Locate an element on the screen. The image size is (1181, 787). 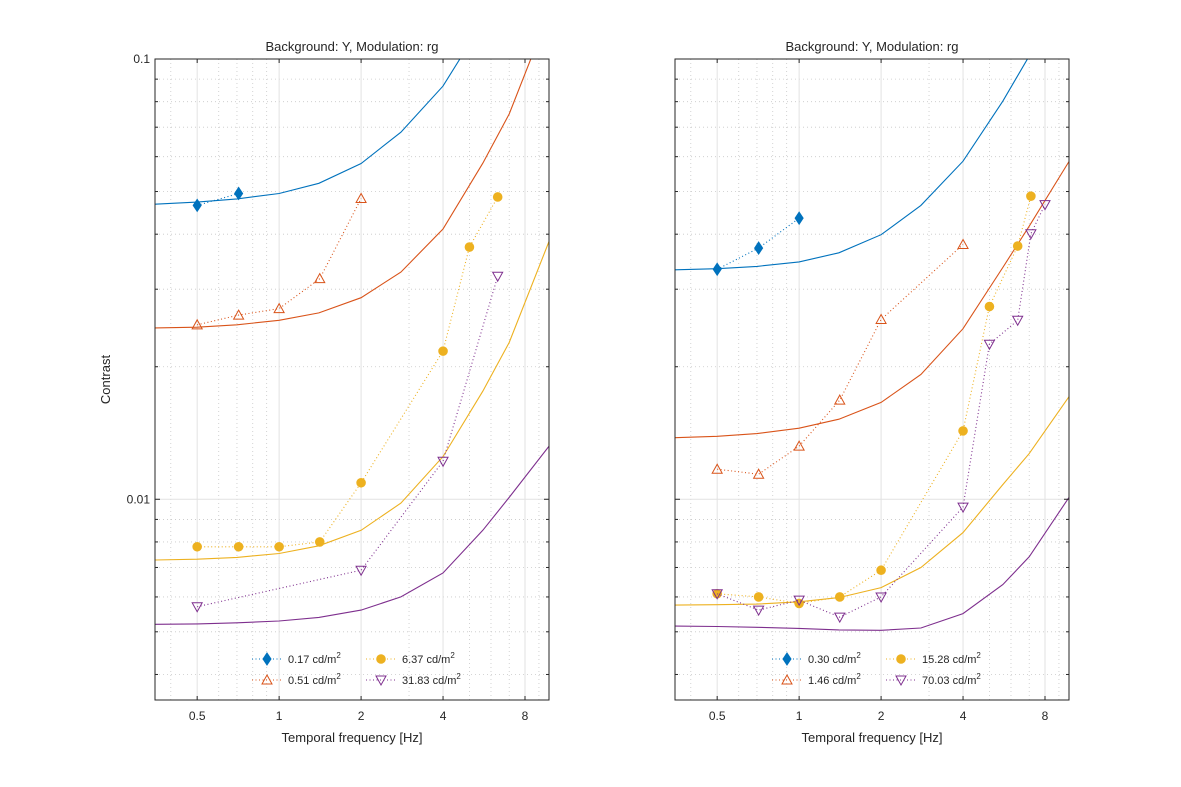
legend-entry: 15.28 cd/m2 is located at coordinates (933, 658).